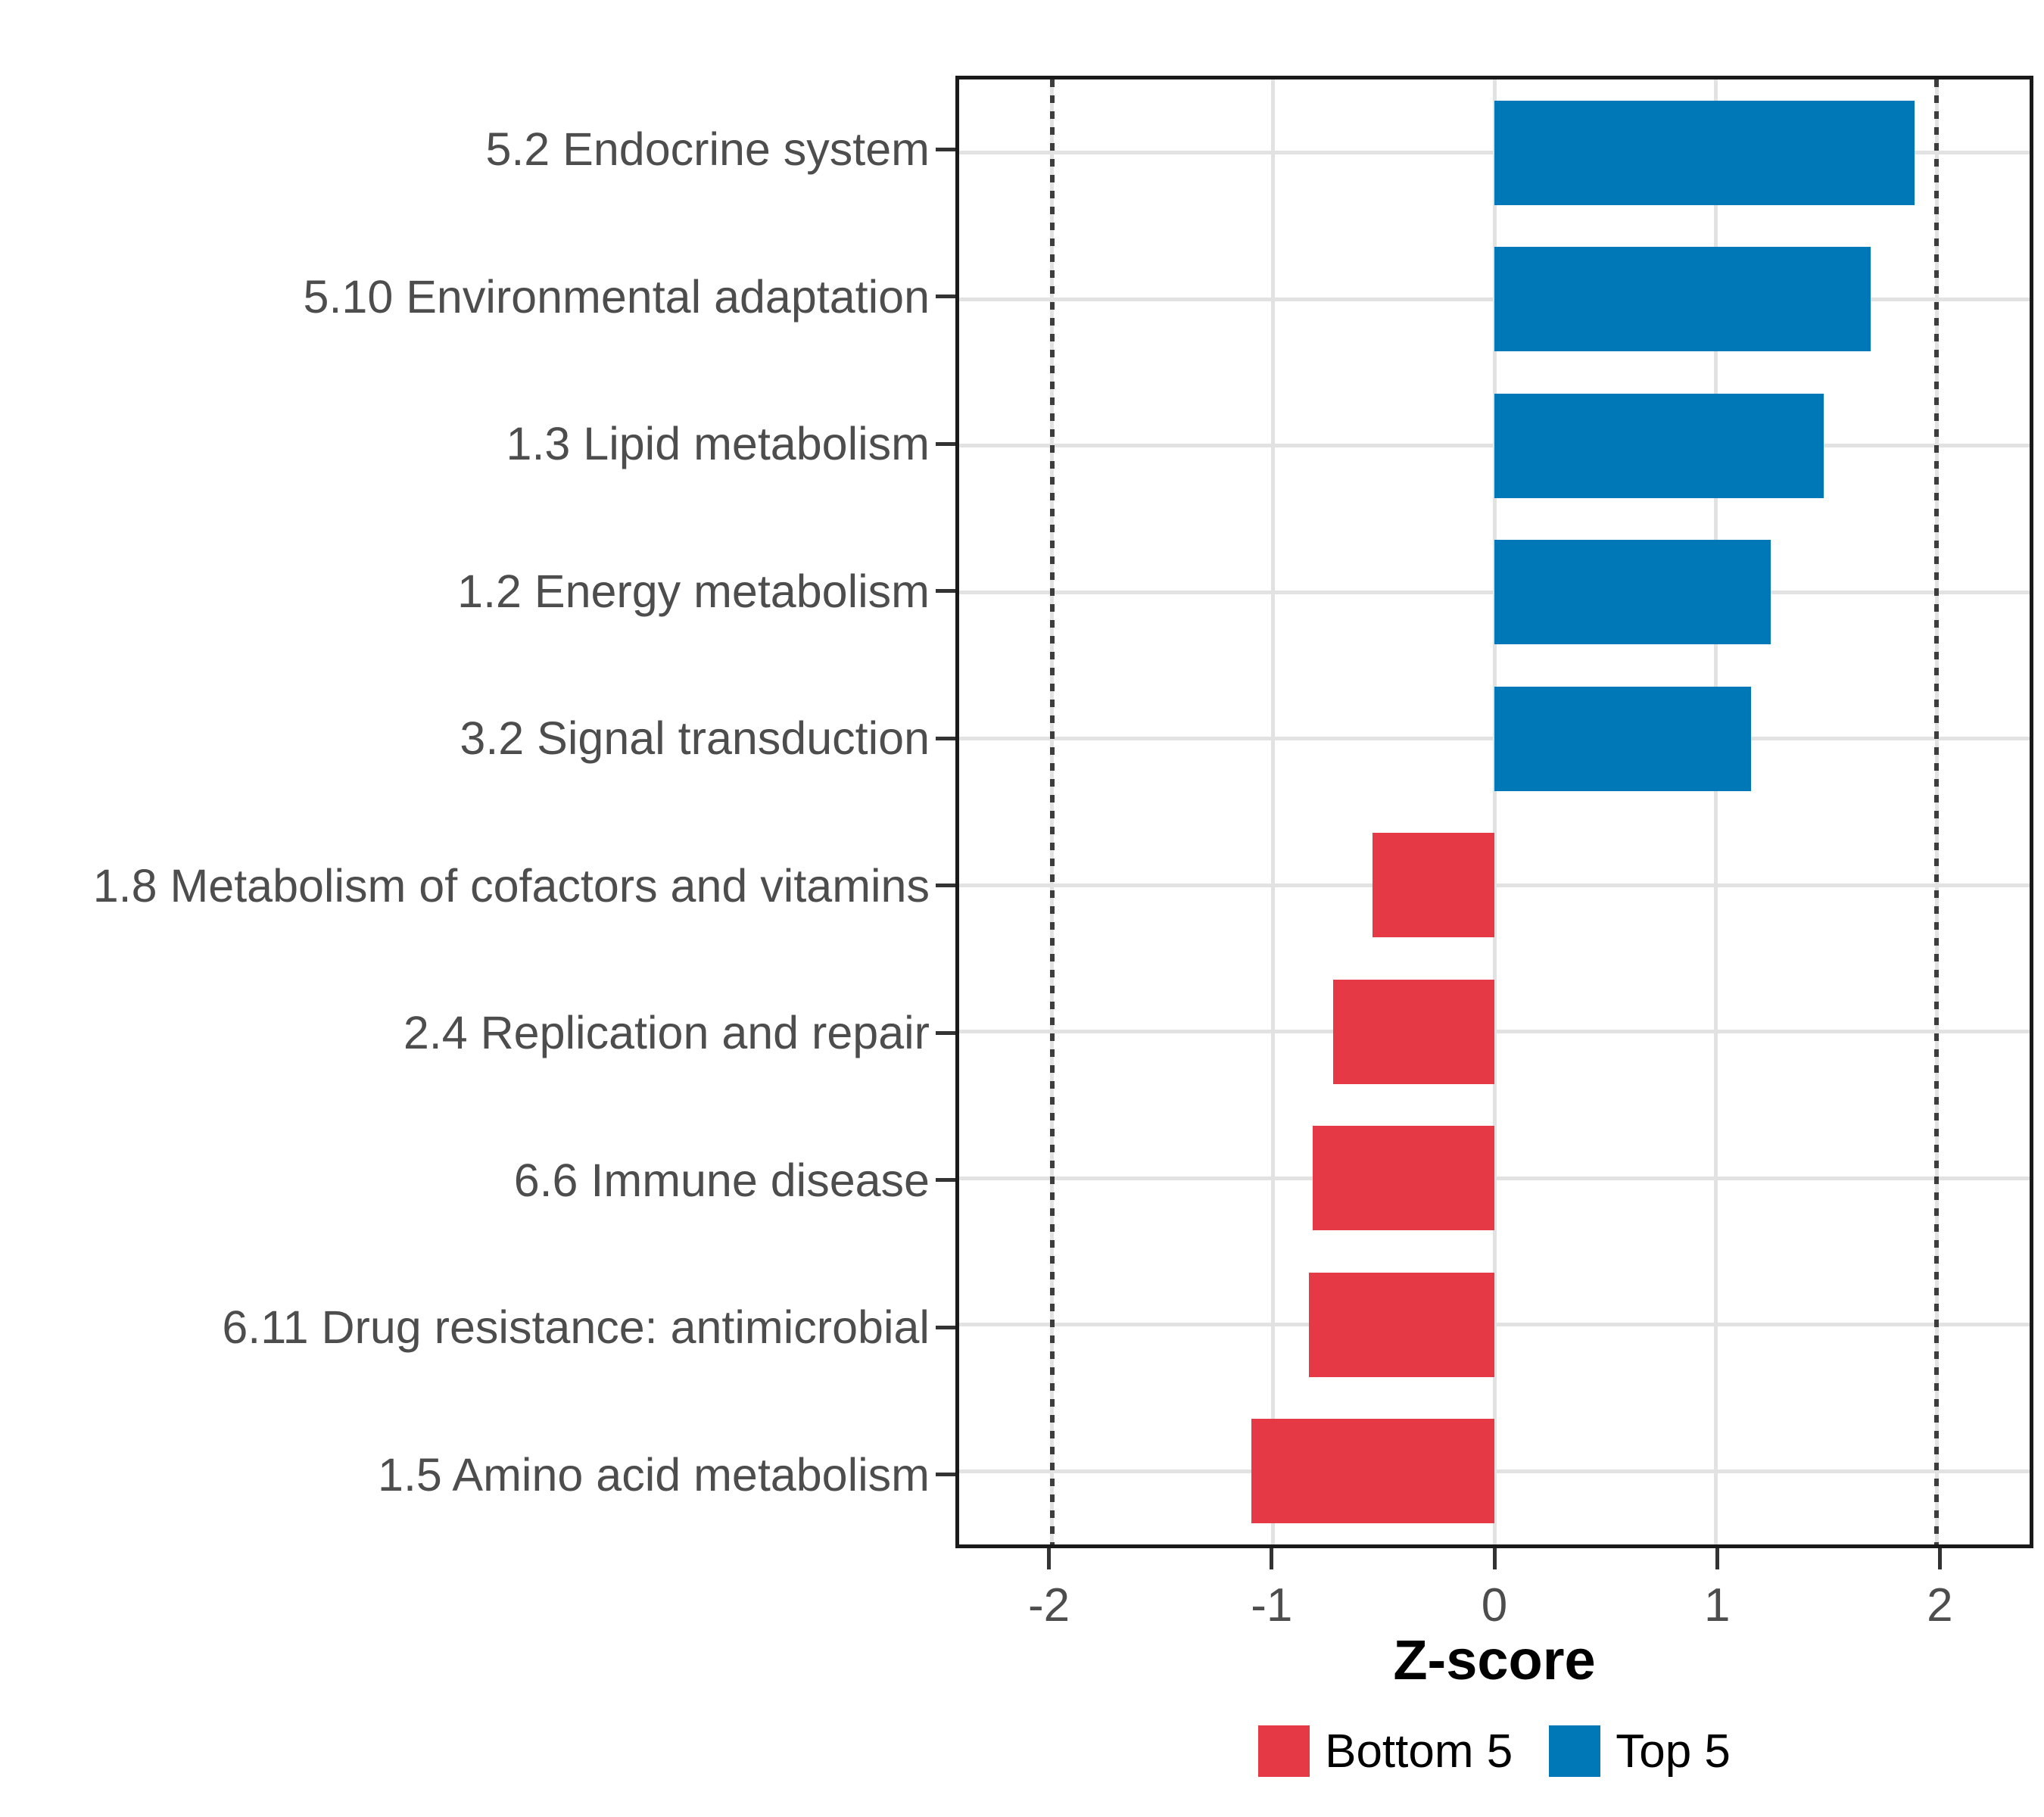  I want to click on legend: Bottom 5 Top 5, so click(1494, 1751).